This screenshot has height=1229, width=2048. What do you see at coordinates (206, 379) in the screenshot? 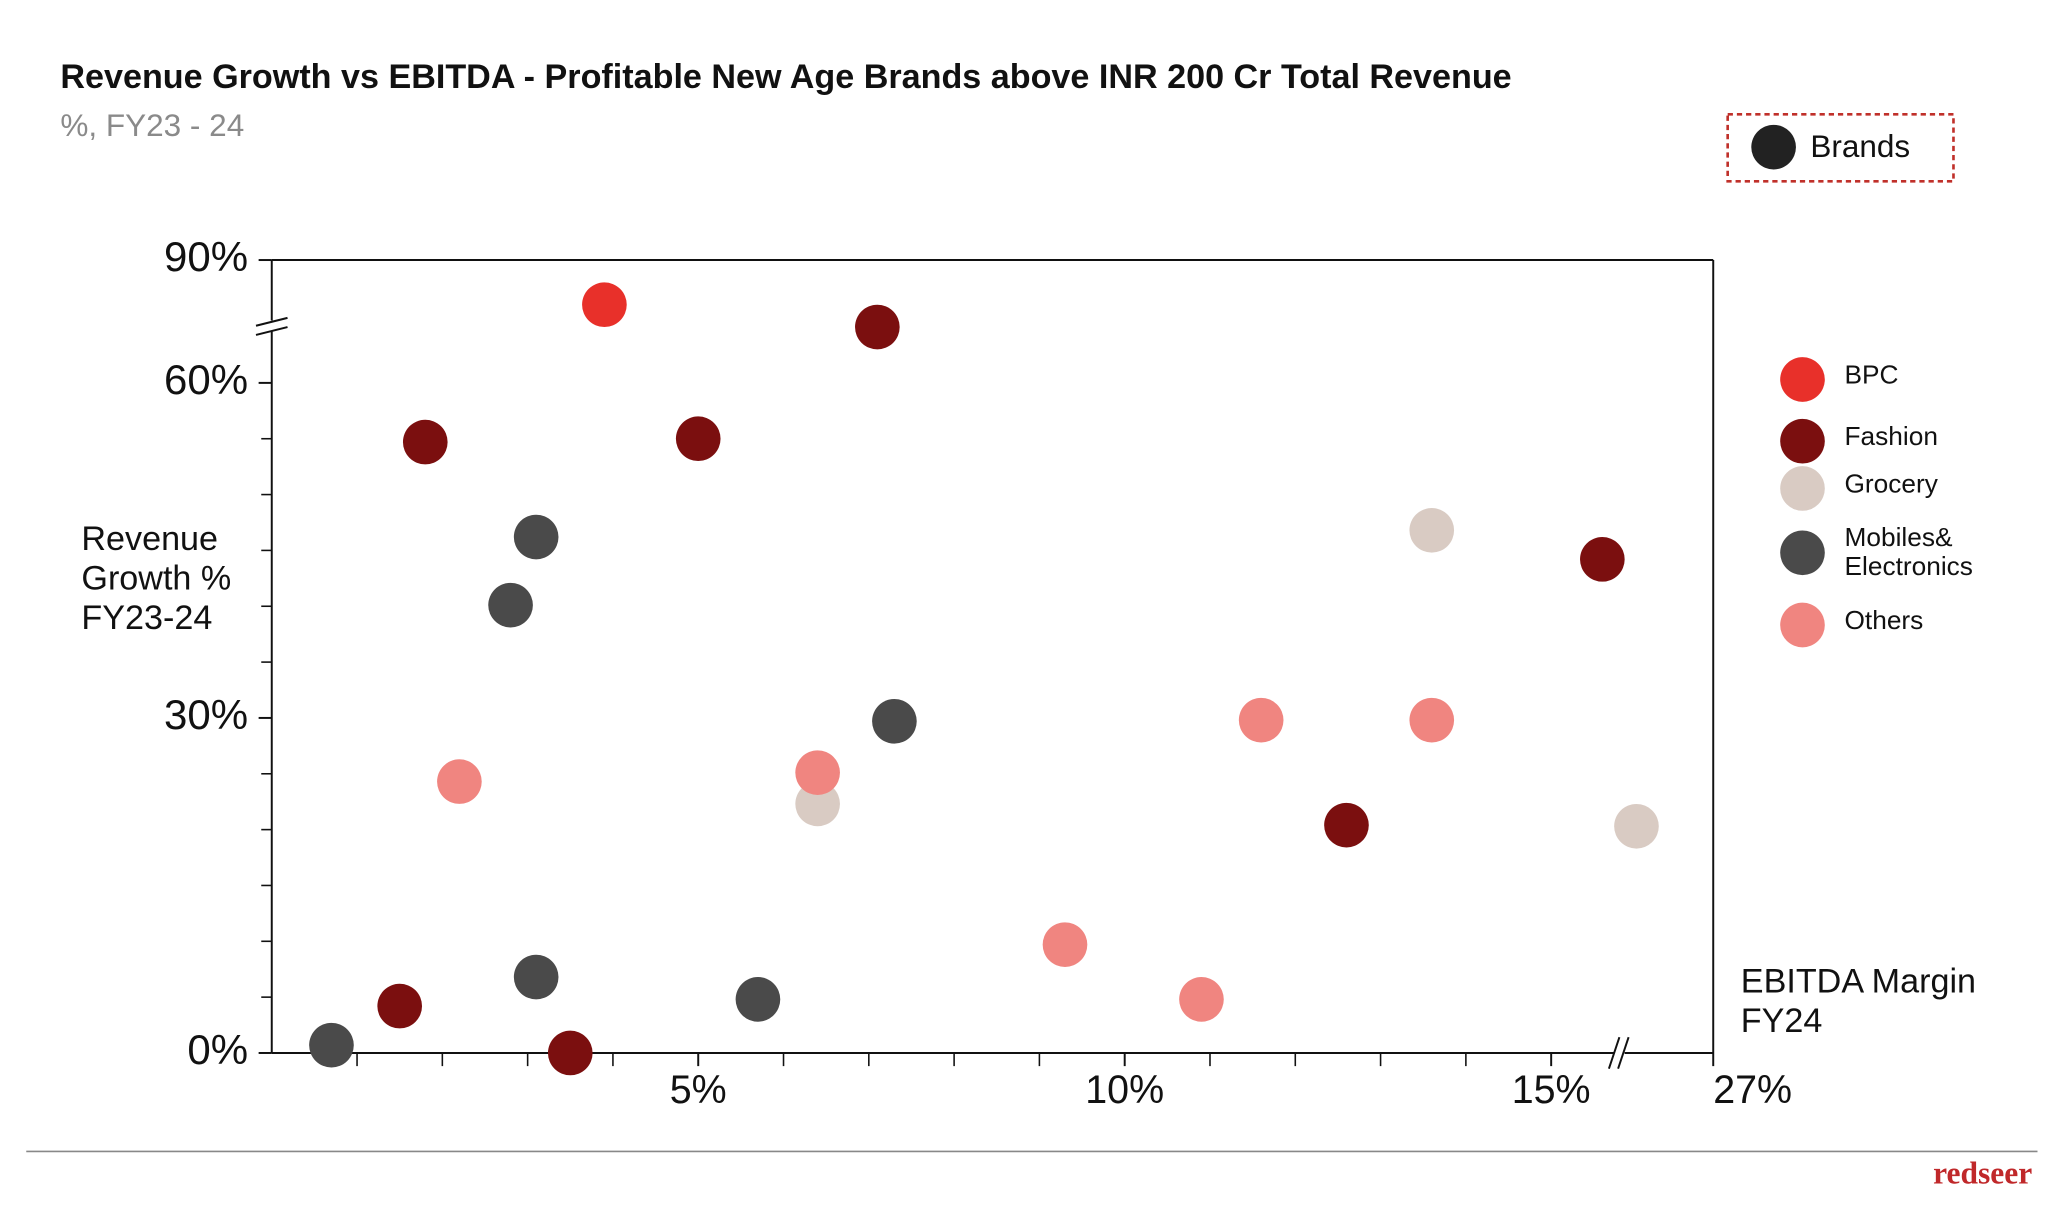
I see `y-tick-label: 60%` at bounding box center [206, 379].